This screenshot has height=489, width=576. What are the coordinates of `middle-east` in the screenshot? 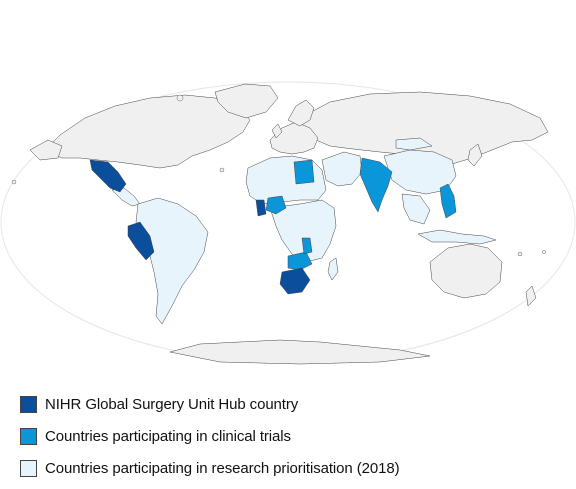 It's located at (342, 169).